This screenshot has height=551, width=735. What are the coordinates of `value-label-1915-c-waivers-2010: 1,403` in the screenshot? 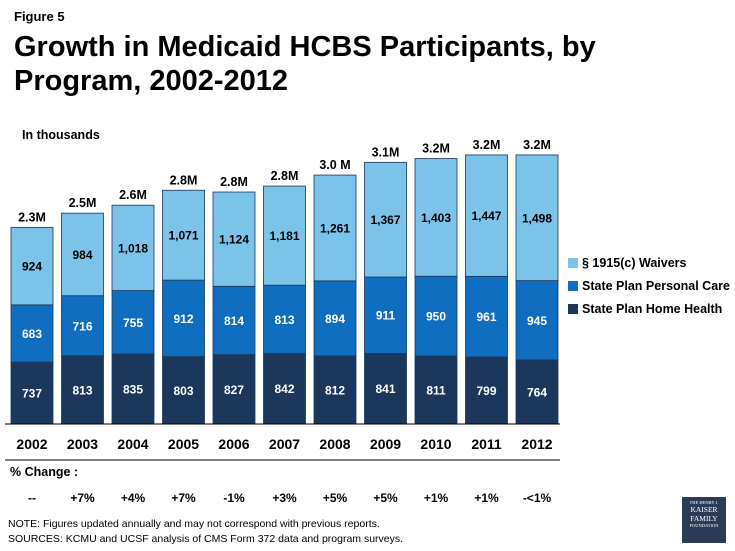 It's located at (436, 218).